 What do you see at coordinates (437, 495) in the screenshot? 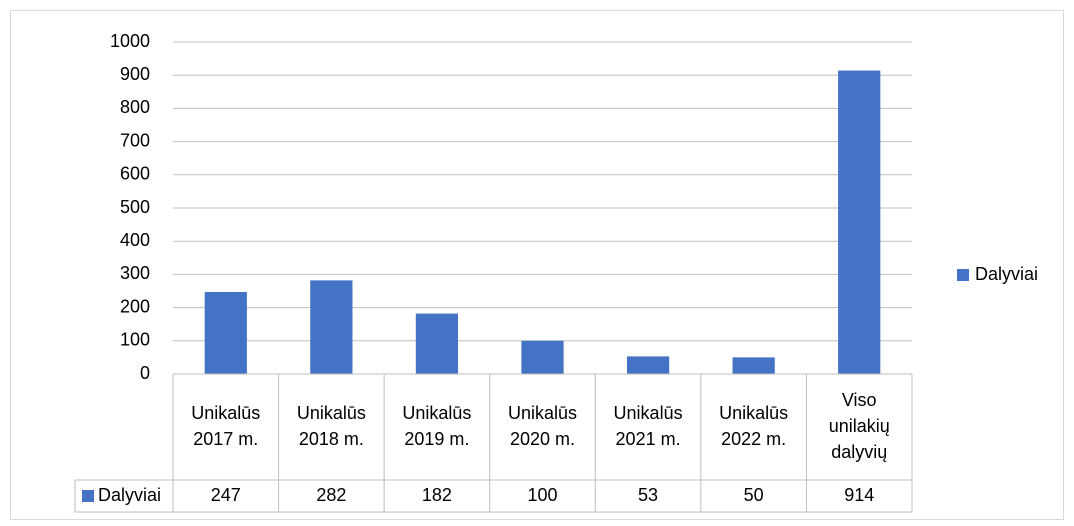
I see `table-value: 182` at bounding box center [437, 495].